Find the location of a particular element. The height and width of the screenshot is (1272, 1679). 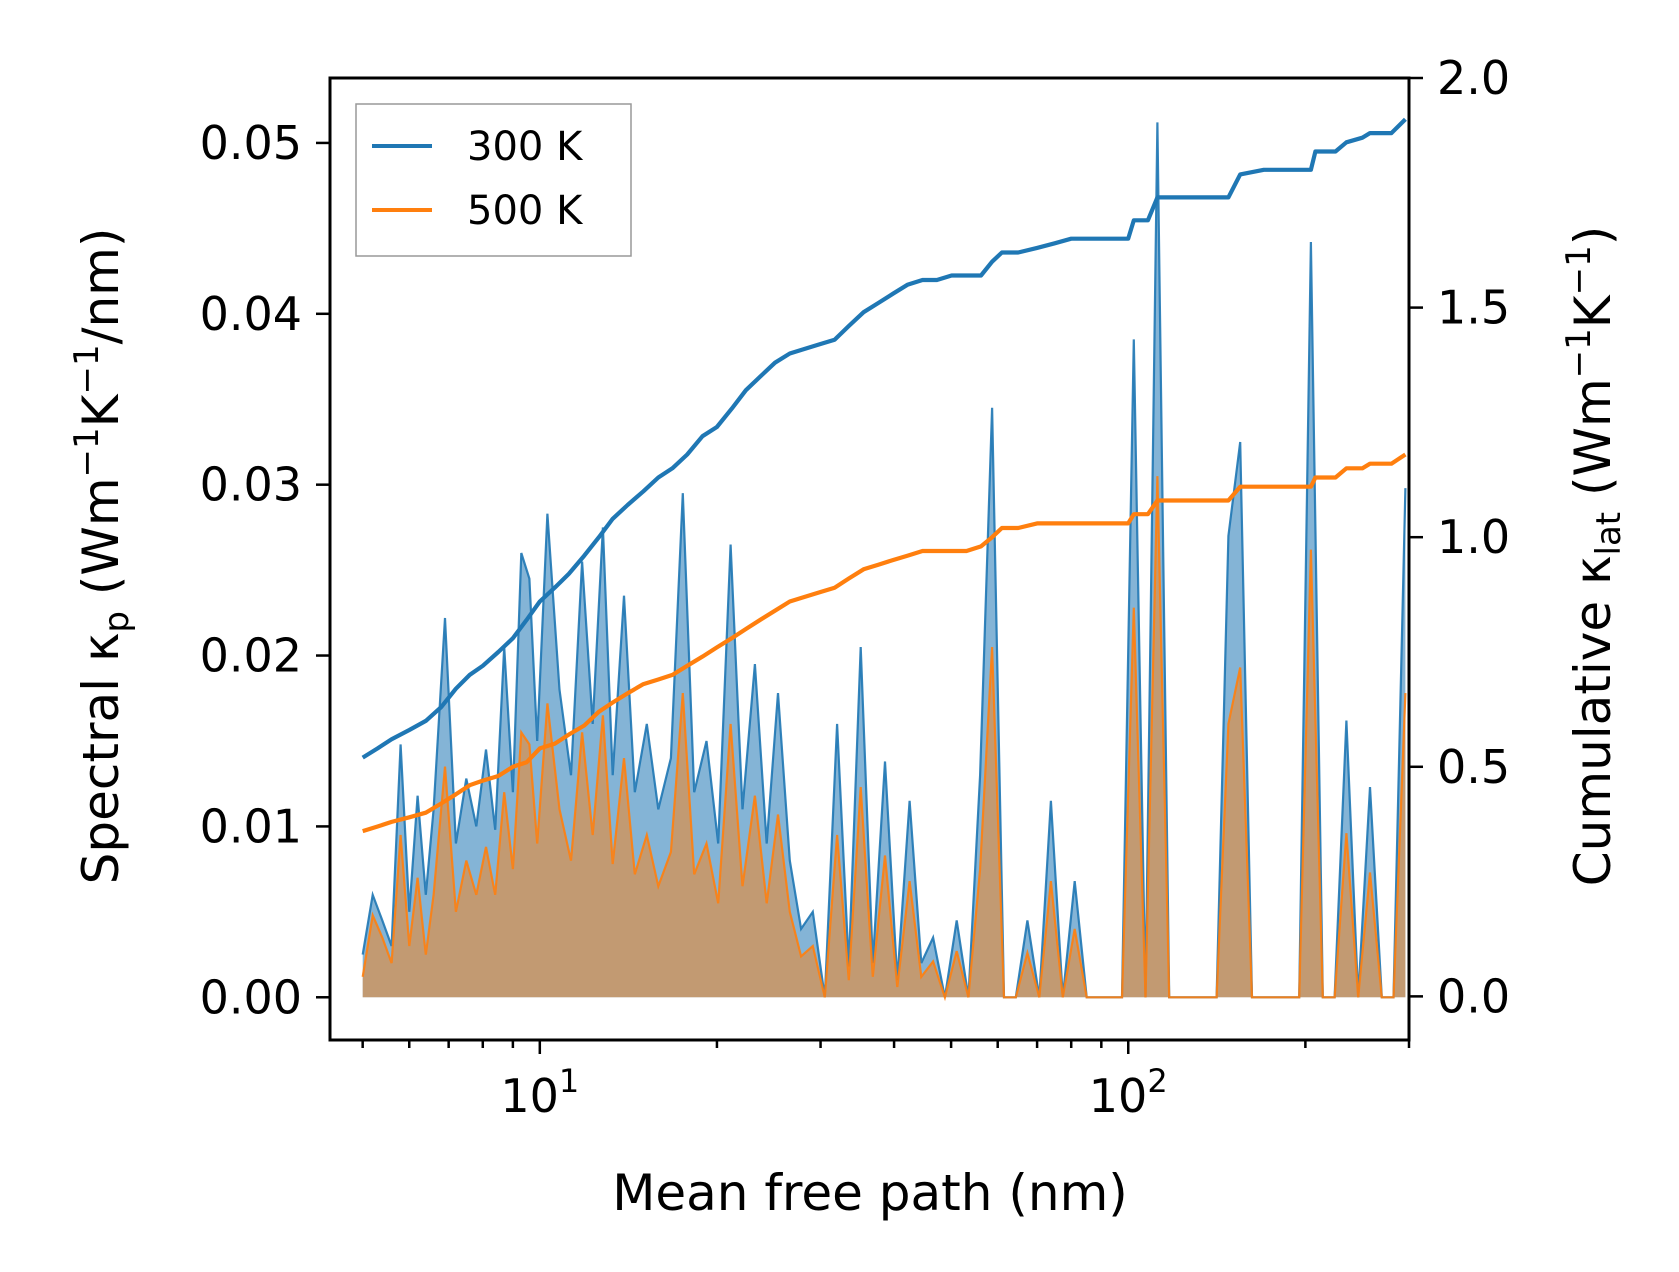

y-axis-title-right: Cumulative κlat (Wm−1K−1) is located at coordinates (1594, 556).